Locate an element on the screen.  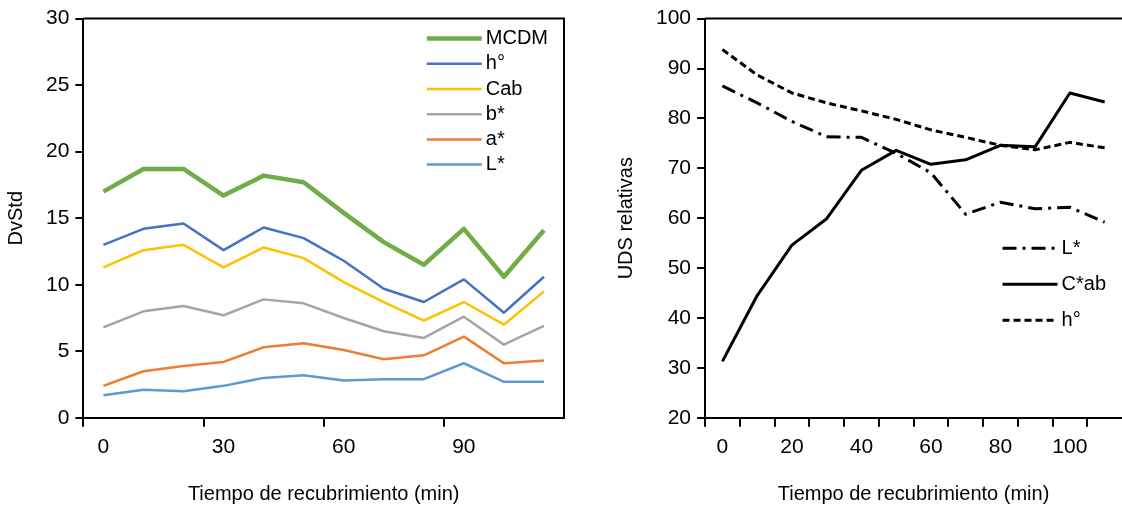
y-tick-label: 5 is located at coordinates (63, 350).